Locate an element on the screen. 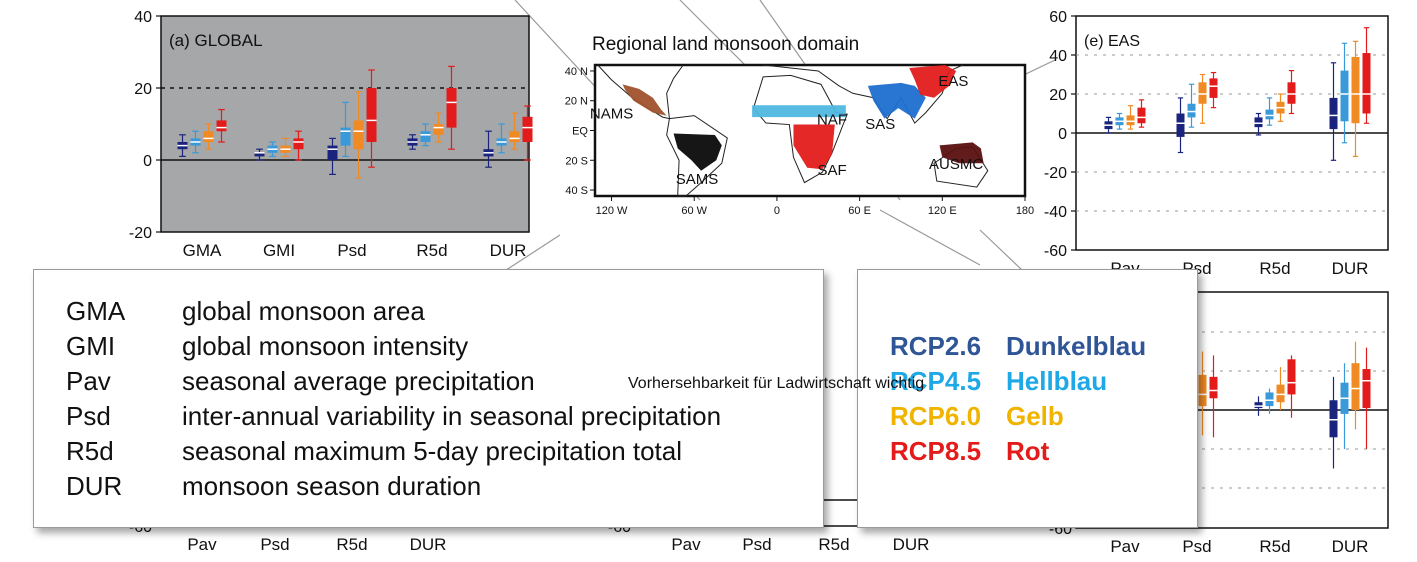 Image resolution: width=1417 pixels, height=562 pixels. region-ausmc is located at coordinates (961, 153).